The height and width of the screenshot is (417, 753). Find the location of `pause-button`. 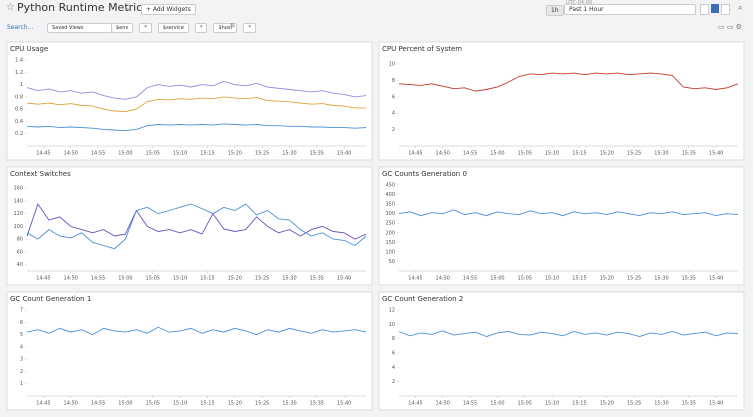

pause-button is located at coordinates (715, 8).